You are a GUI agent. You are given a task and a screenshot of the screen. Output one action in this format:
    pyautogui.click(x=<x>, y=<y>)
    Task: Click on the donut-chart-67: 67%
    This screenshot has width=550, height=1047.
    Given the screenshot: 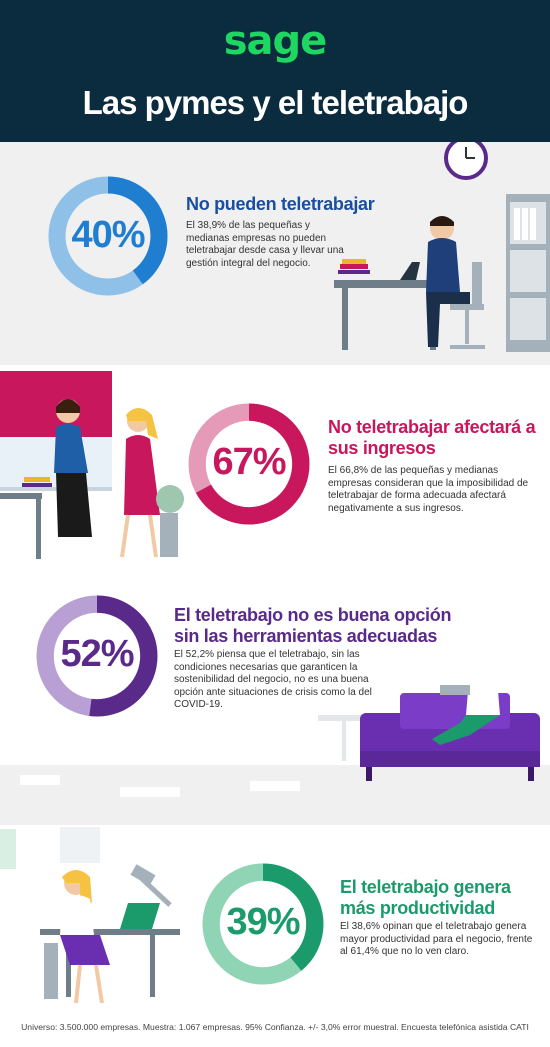 What is the action you would take?
    pyautogui.click(x=249, y=464)
    